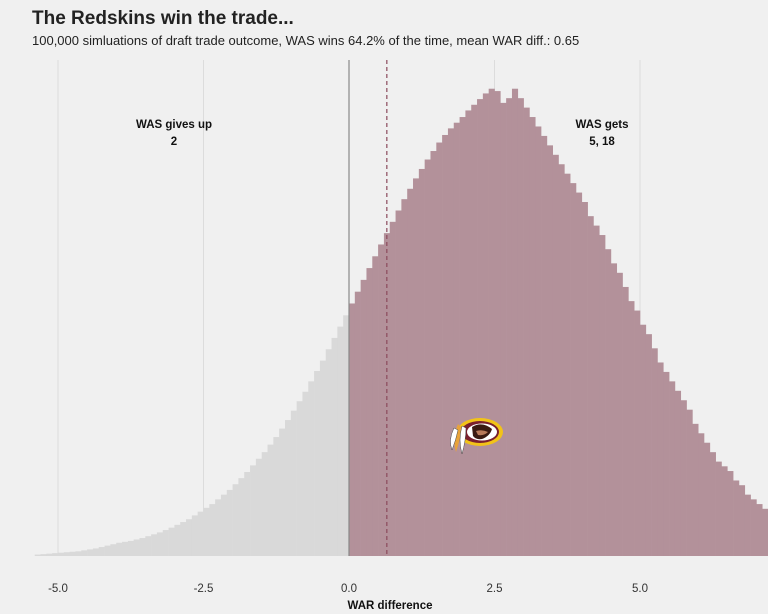  I want to click on redskins-logo-icon, so click(476, 436).